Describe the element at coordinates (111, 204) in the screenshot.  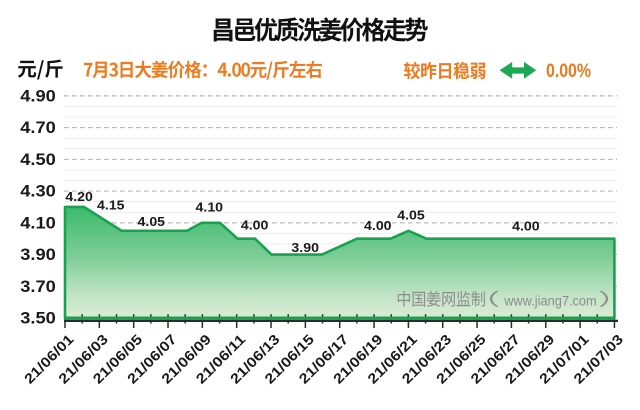
I see `svg-text: 4.15` at that location.